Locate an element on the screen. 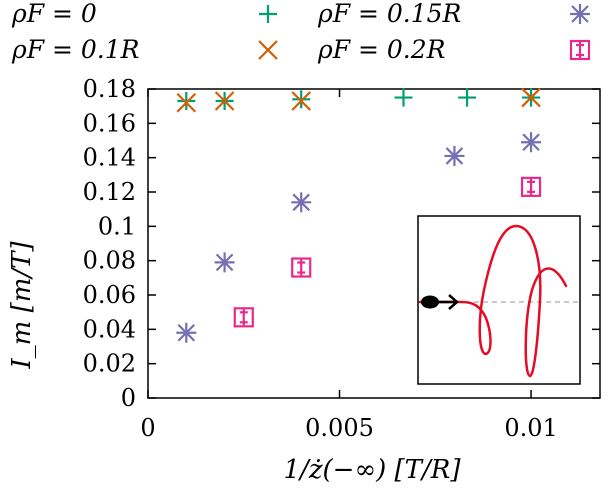  y-tick-label: 0.16 is located at coordinates (109, 123).